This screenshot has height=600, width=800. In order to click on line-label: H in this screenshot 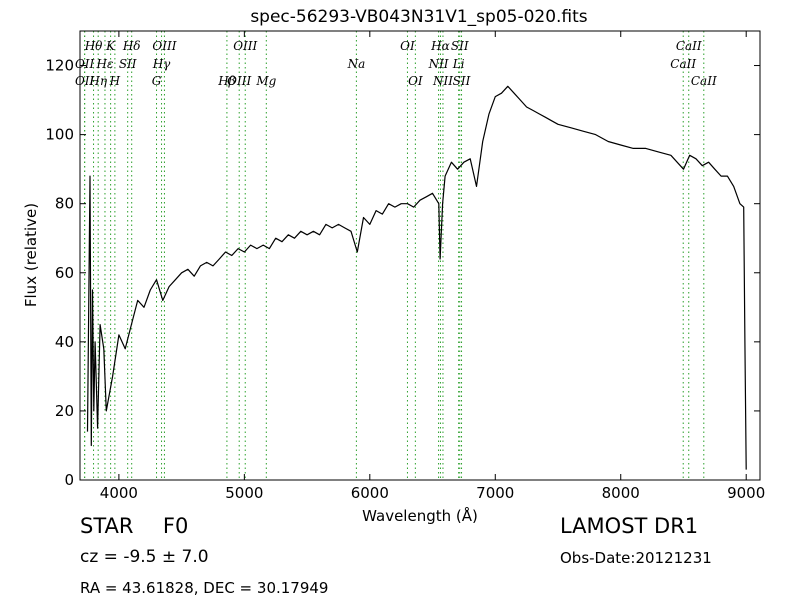, I will do `click(115, 81)`.